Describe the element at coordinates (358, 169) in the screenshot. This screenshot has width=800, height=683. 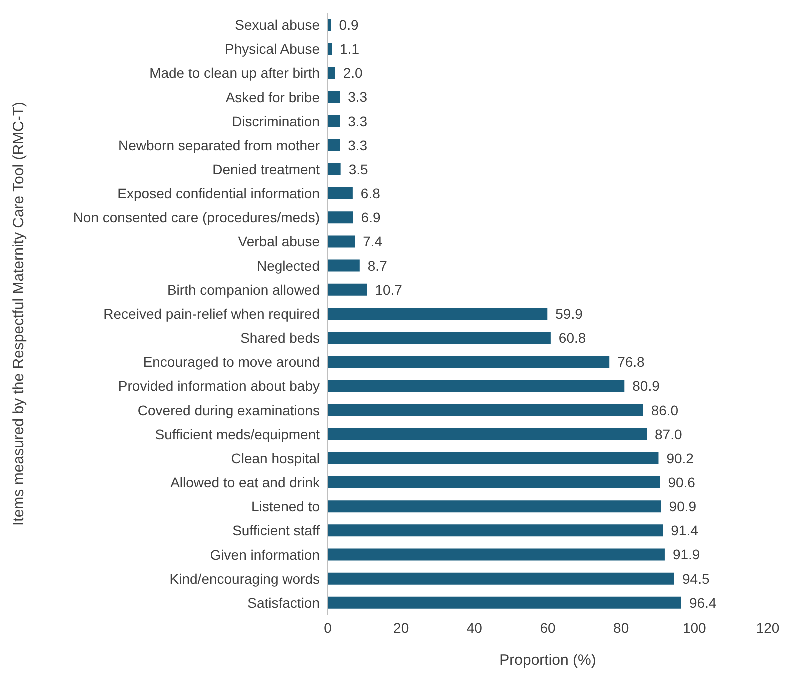
I see `data-label: 3.5` at that location.